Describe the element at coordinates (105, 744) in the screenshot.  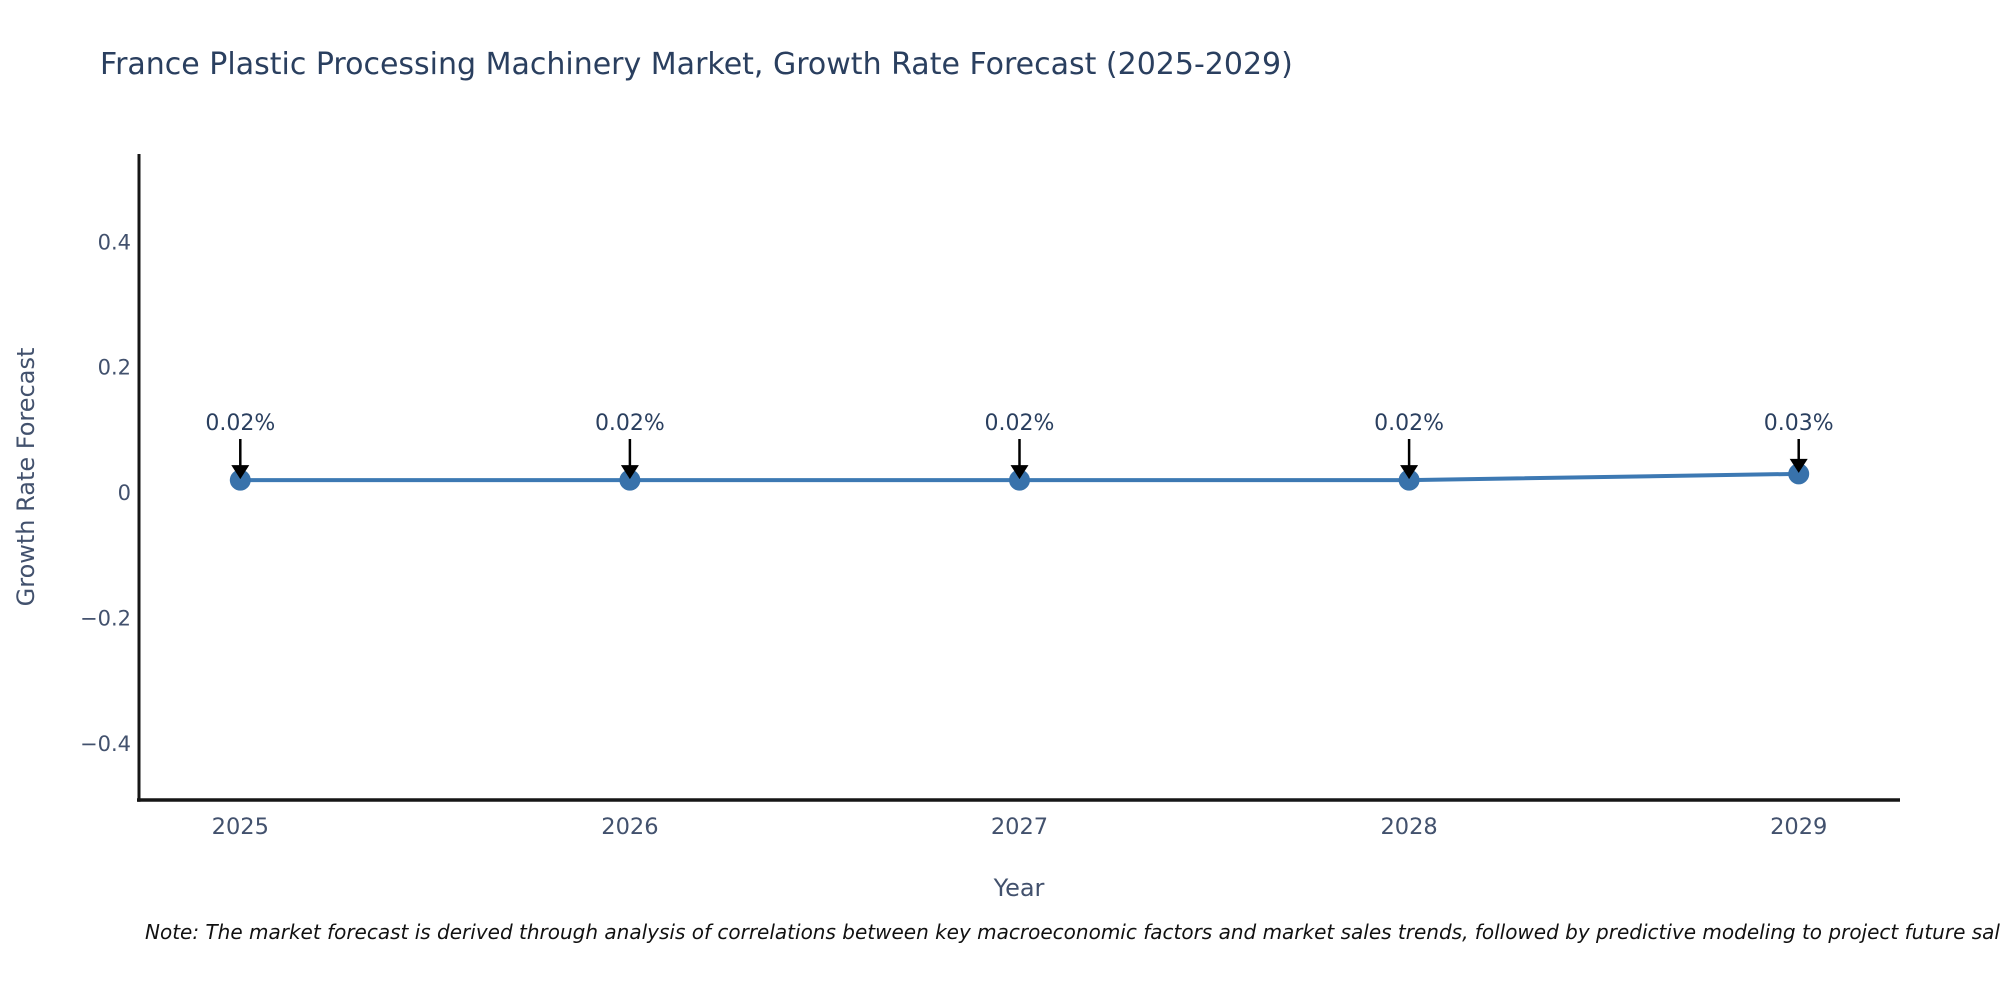
I see `y-tick-label: −0.4` at that location.